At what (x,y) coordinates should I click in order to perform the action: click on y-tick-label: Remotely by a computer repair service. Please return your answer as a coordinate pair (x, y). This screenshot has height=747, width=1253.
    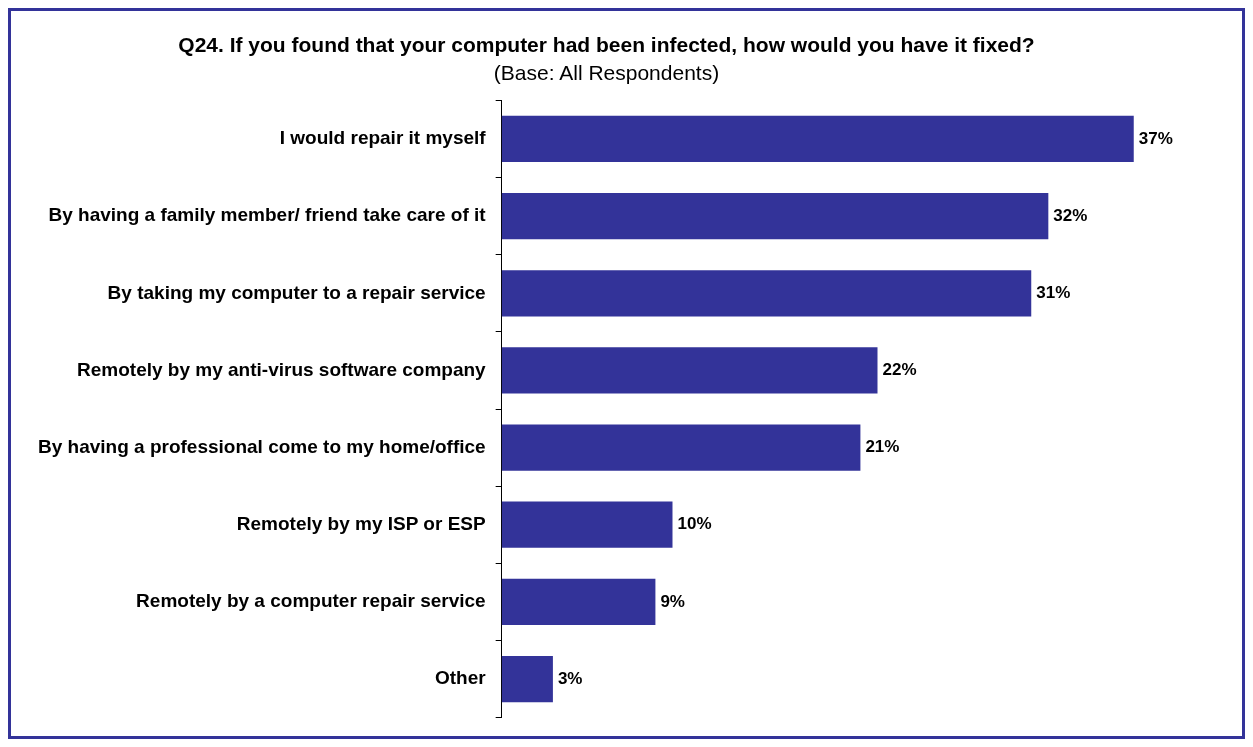
    Looking at the image, I should click on (311, 601).